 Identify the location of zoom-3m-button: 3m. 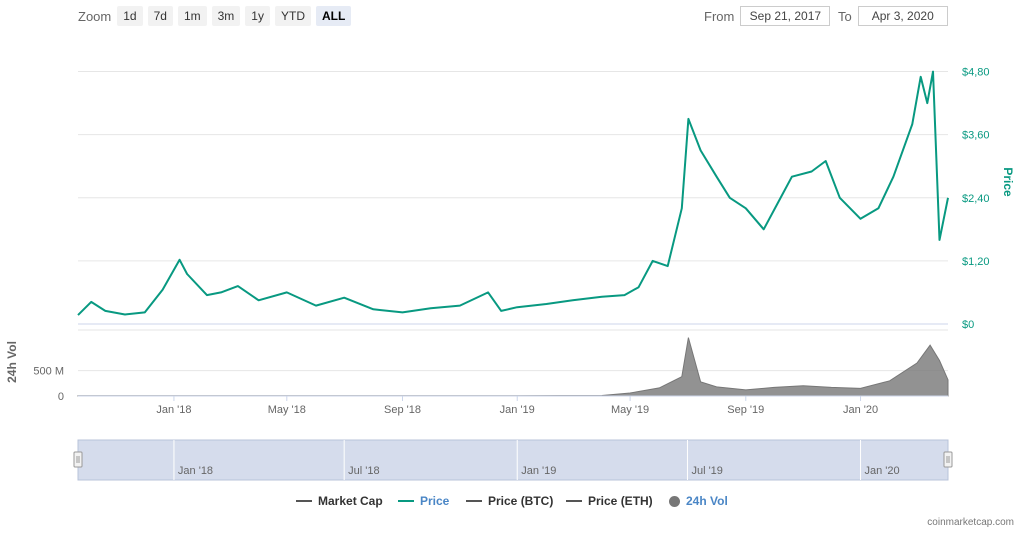
(226, 16).